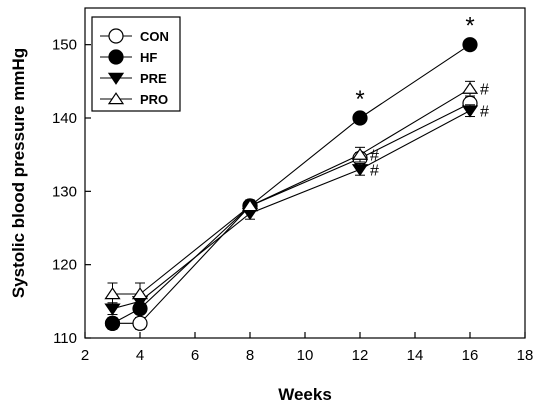 This screenshot has width=550, height=409. What do you see at coordinates (64, 45) in the screenshot?
I see `y-tick-label: 150` at bounding box center [64, 45].